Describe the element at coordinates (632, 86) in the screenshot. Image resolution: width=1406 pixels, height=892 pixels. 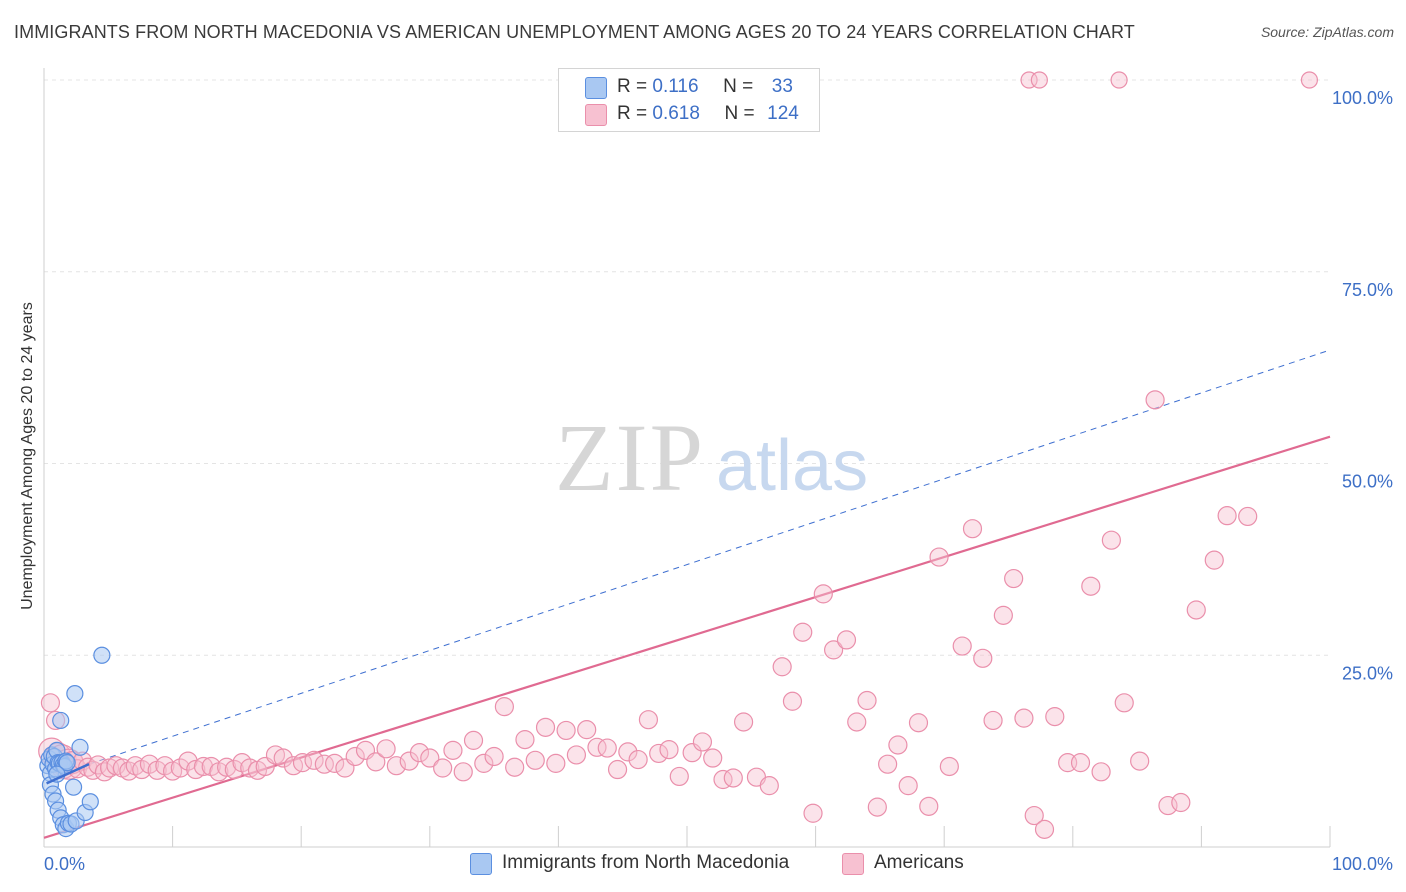
I see `legend-r-label: R =` at that location.